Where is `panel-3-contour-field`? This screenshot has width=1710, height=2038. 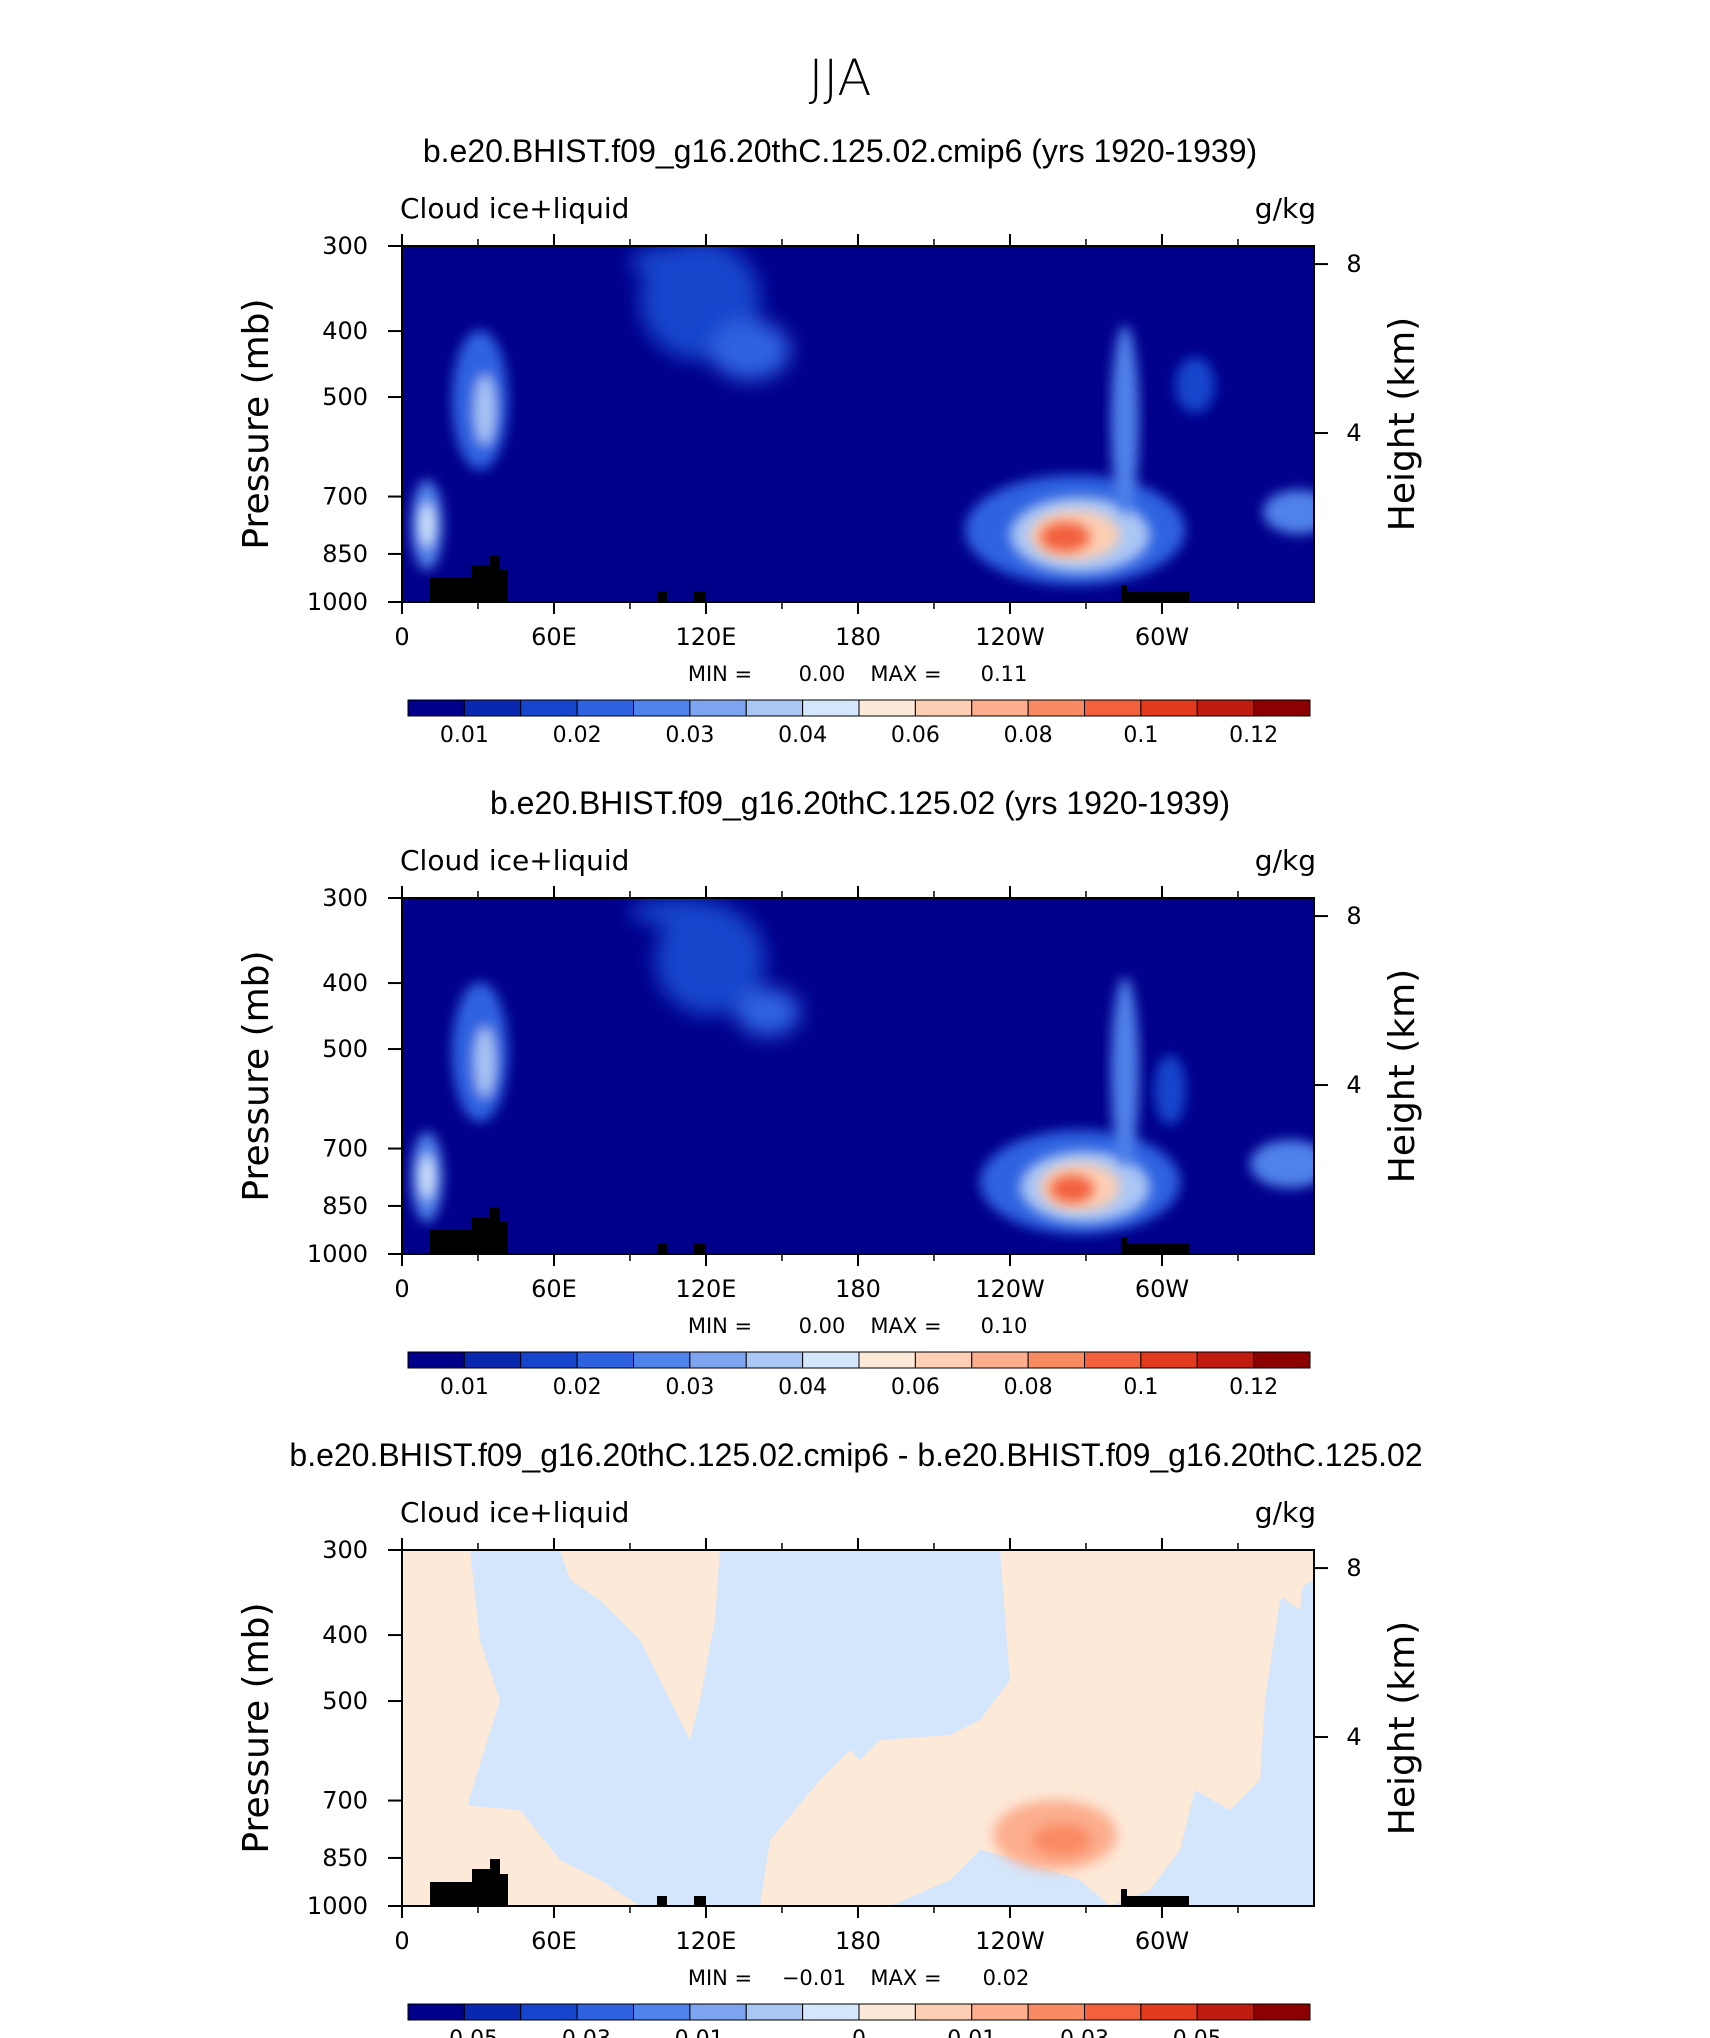
panel-3-contour-field is located at coordinates (858, 1728).